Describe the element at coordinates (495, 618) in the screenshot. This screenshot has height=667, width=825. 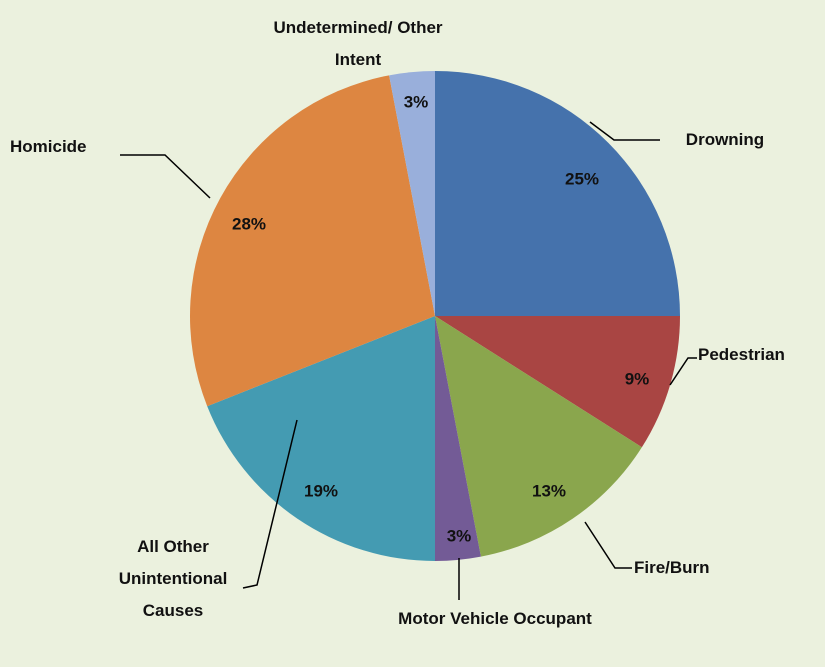
I see `category-label: Motor Vehicle Occupant` at that location.